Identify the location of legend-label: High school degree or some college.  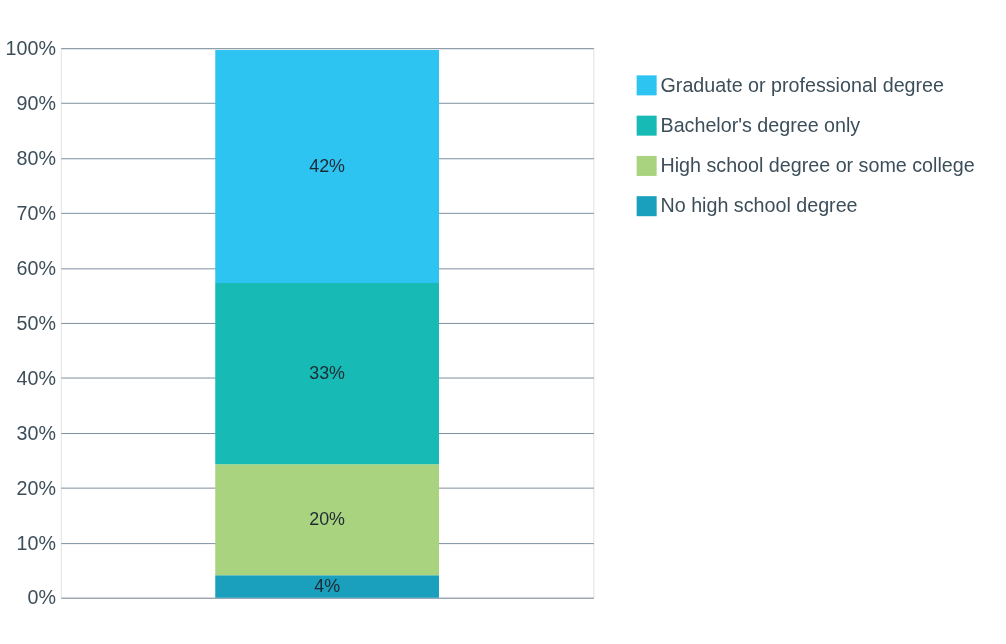
(817, 165).